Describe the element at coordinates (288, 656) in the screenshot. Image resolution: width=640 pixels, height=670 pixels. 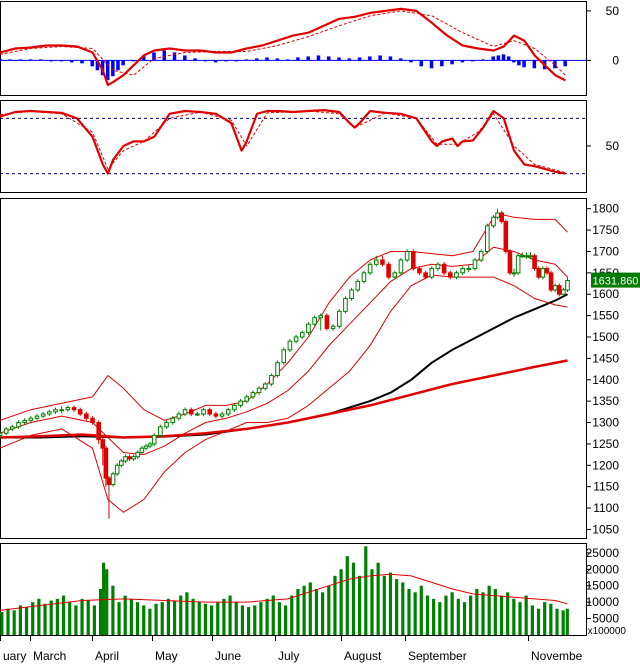
I see `month-label: July` at that location.